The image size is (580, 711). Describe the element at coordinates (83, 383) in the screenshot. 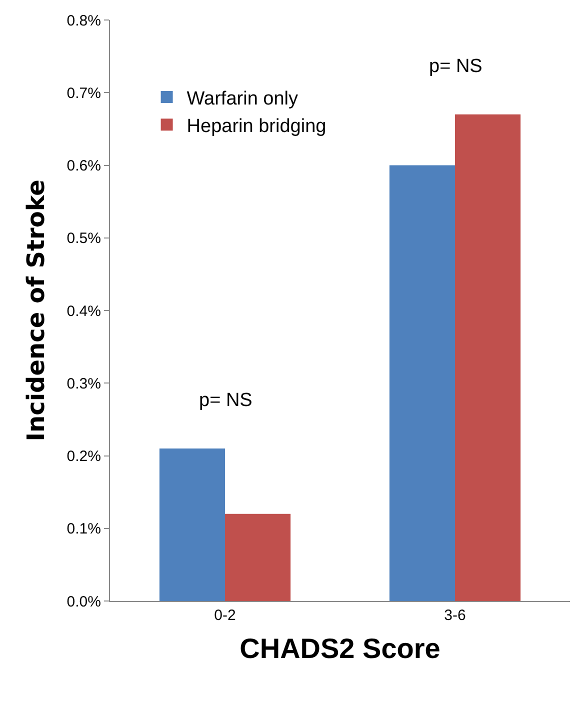

I see `y-tick-label: 0.3%` at that location.